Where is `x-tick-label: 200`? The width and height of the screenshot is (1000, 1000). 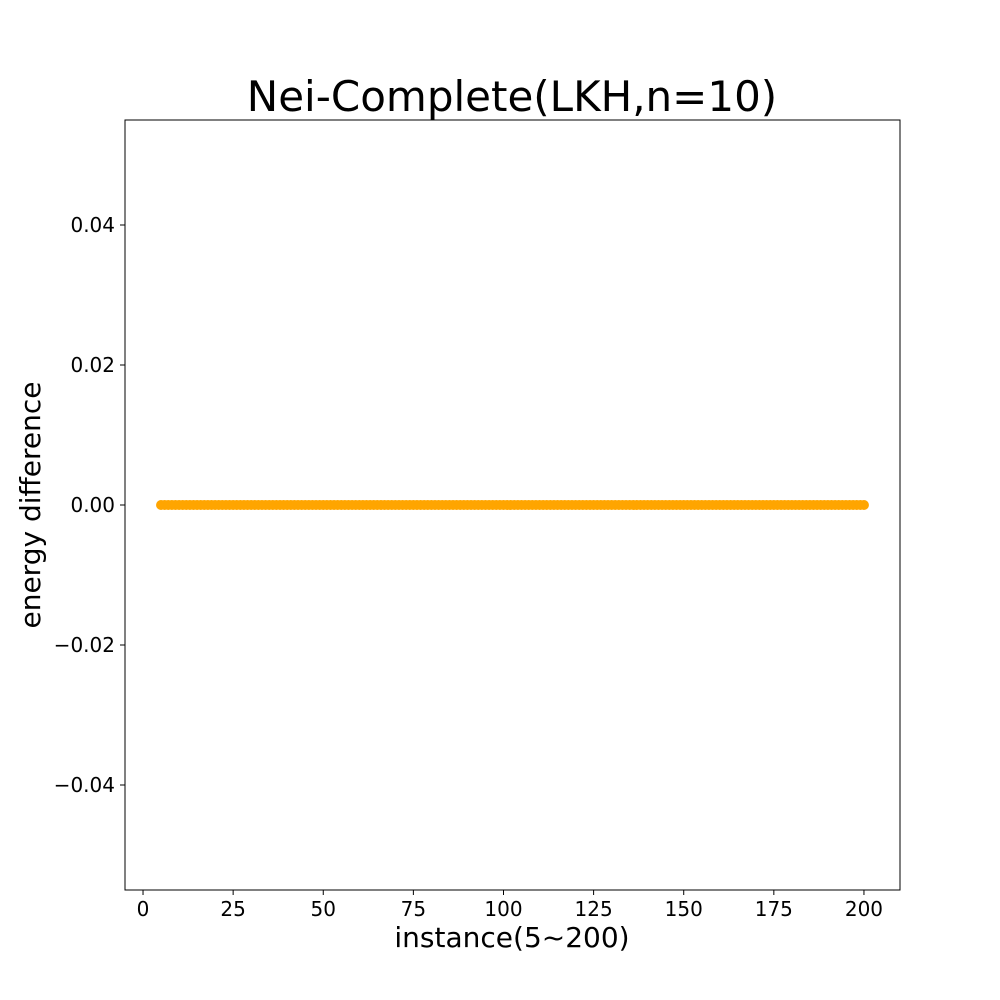
x-tick-label: 200 is located at coordinates (864, 909).